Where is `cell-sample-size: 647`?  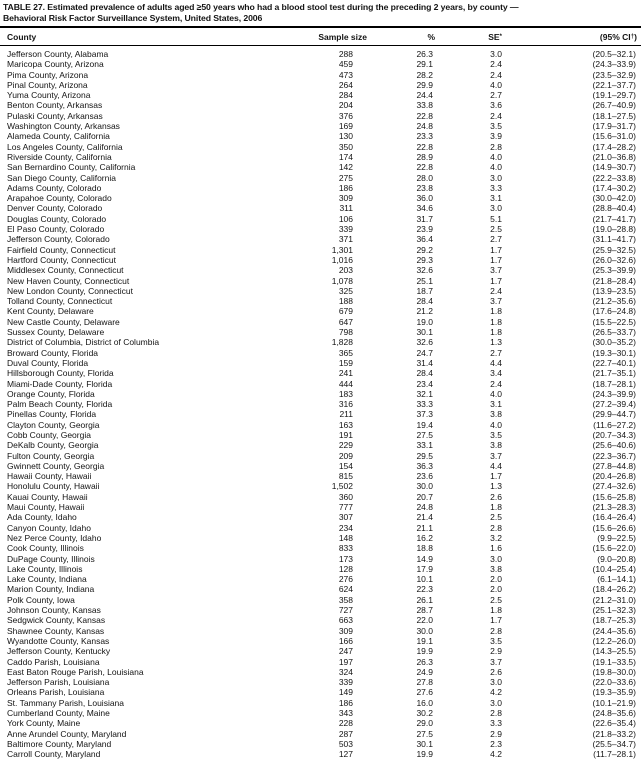
cell-sample-size: 647 is located at coordinates (331, 322).